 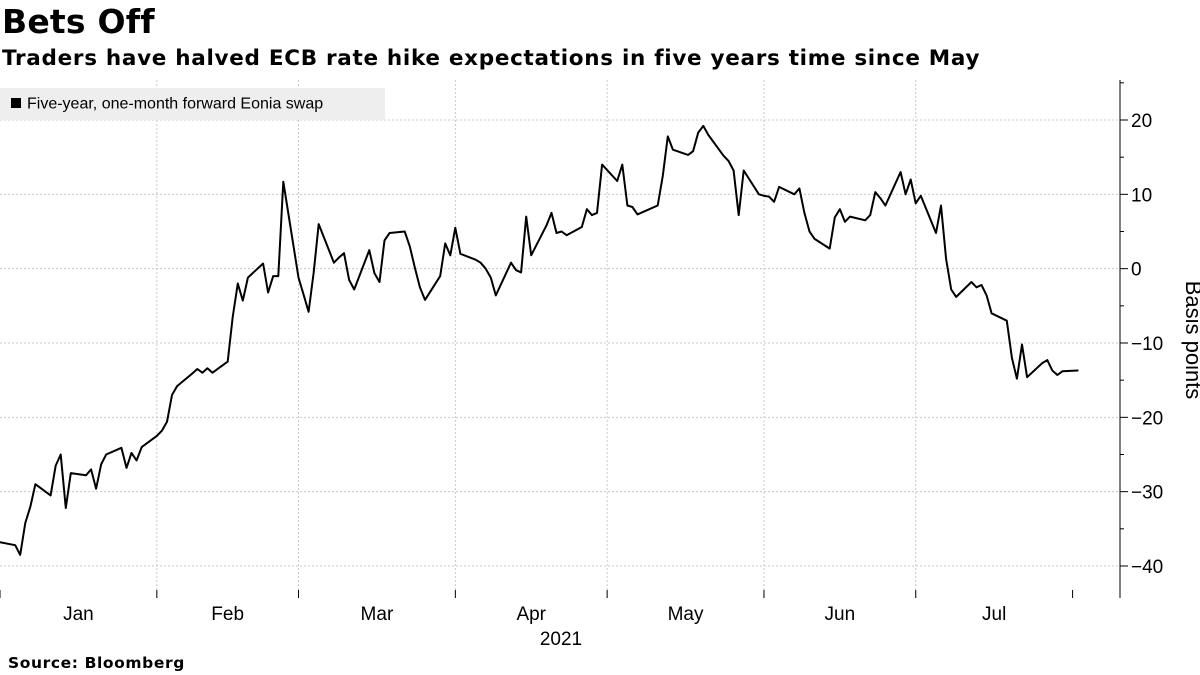 I want to click on chart-title: Bets Off, so click(x=78, y=21).